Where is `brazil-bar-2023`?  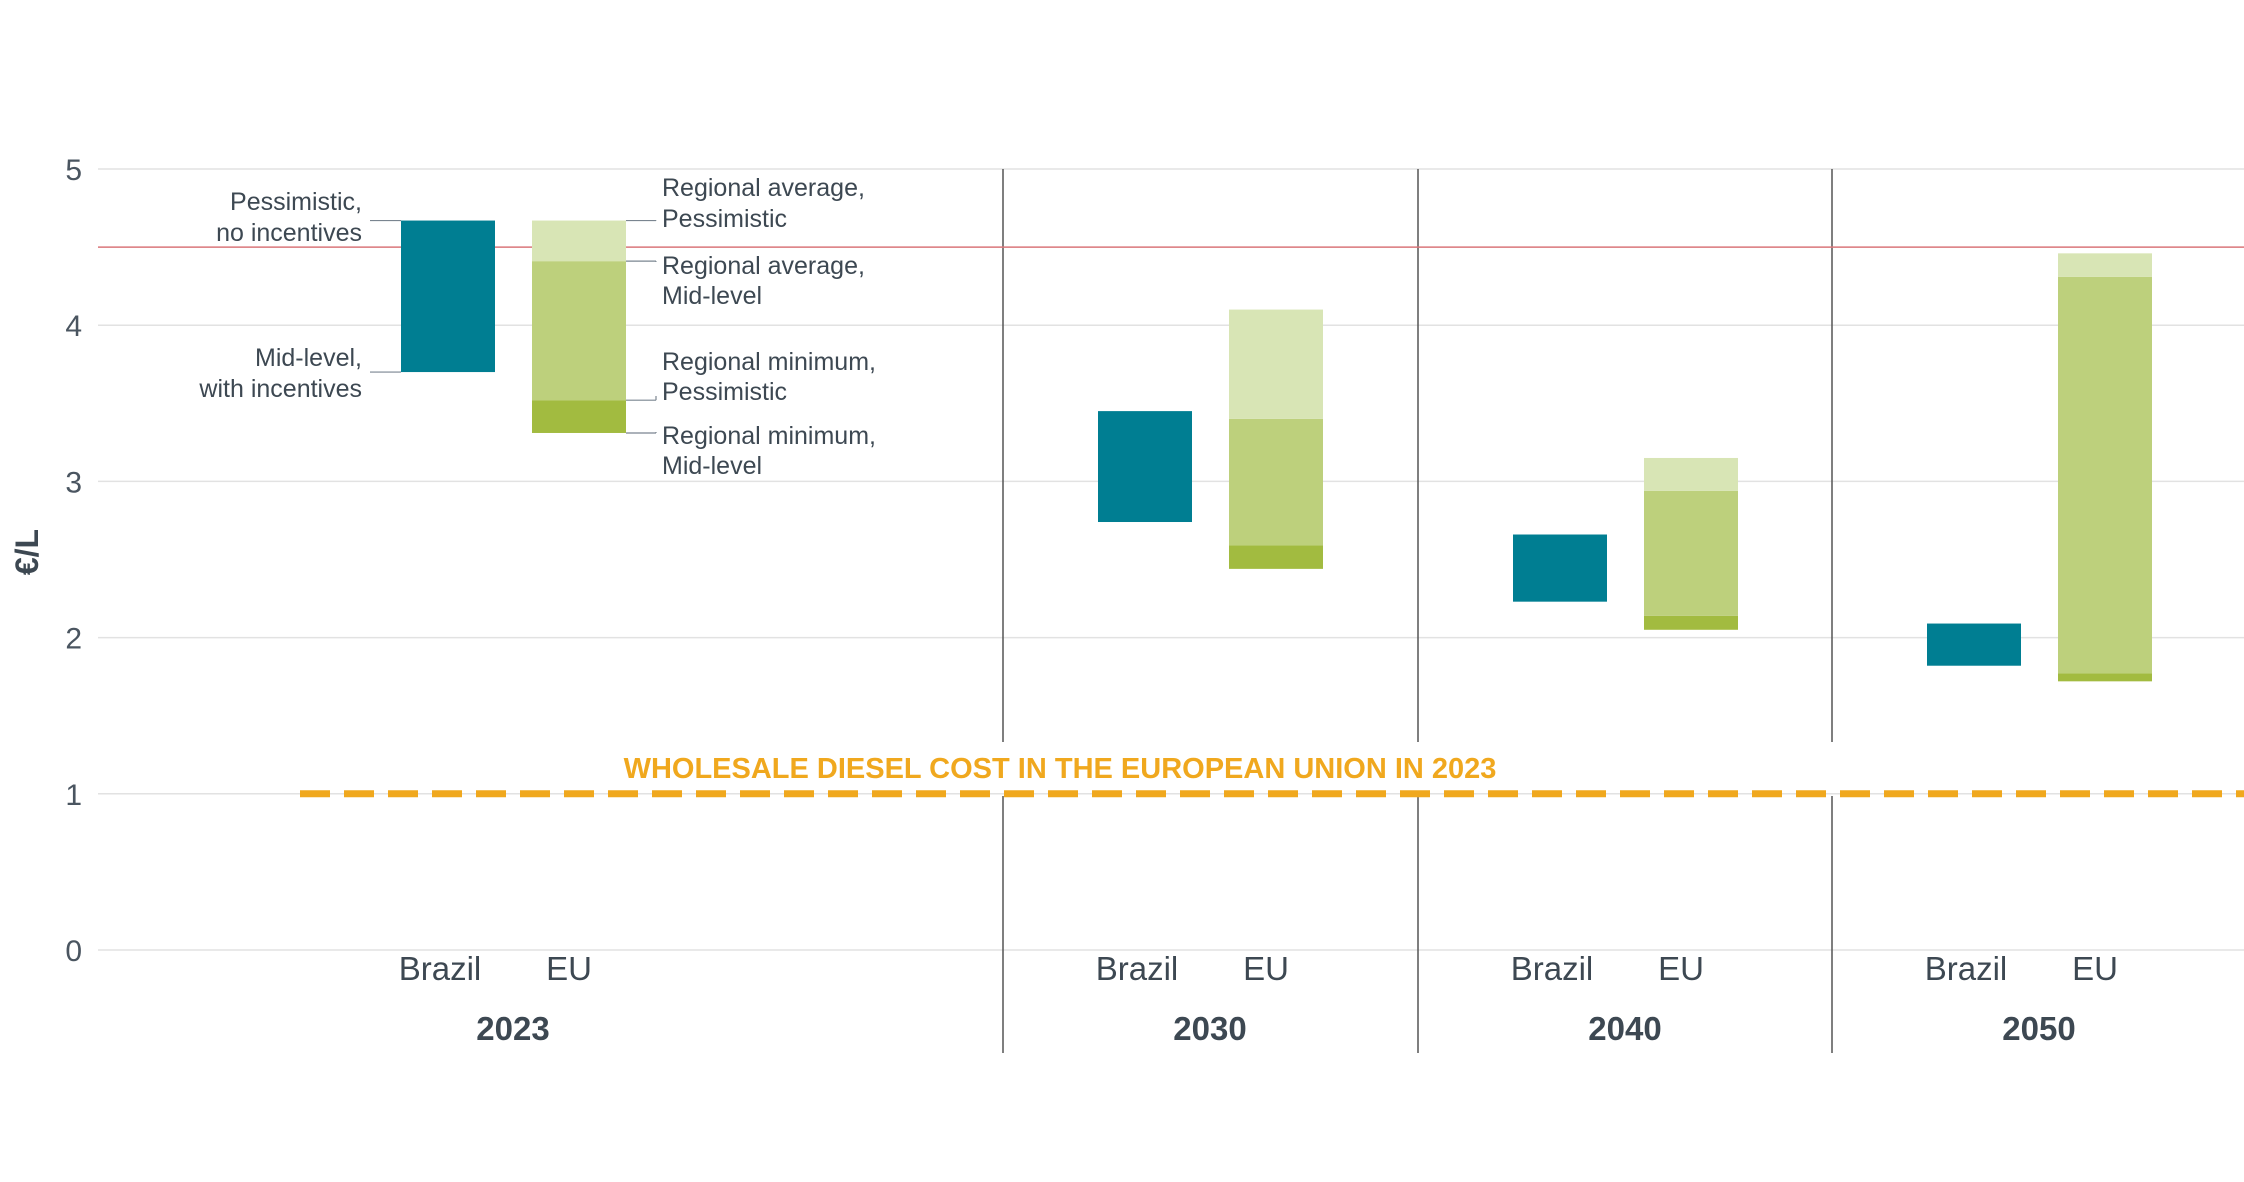
brazil-bar-2023 is located at coordinates (448, 296).